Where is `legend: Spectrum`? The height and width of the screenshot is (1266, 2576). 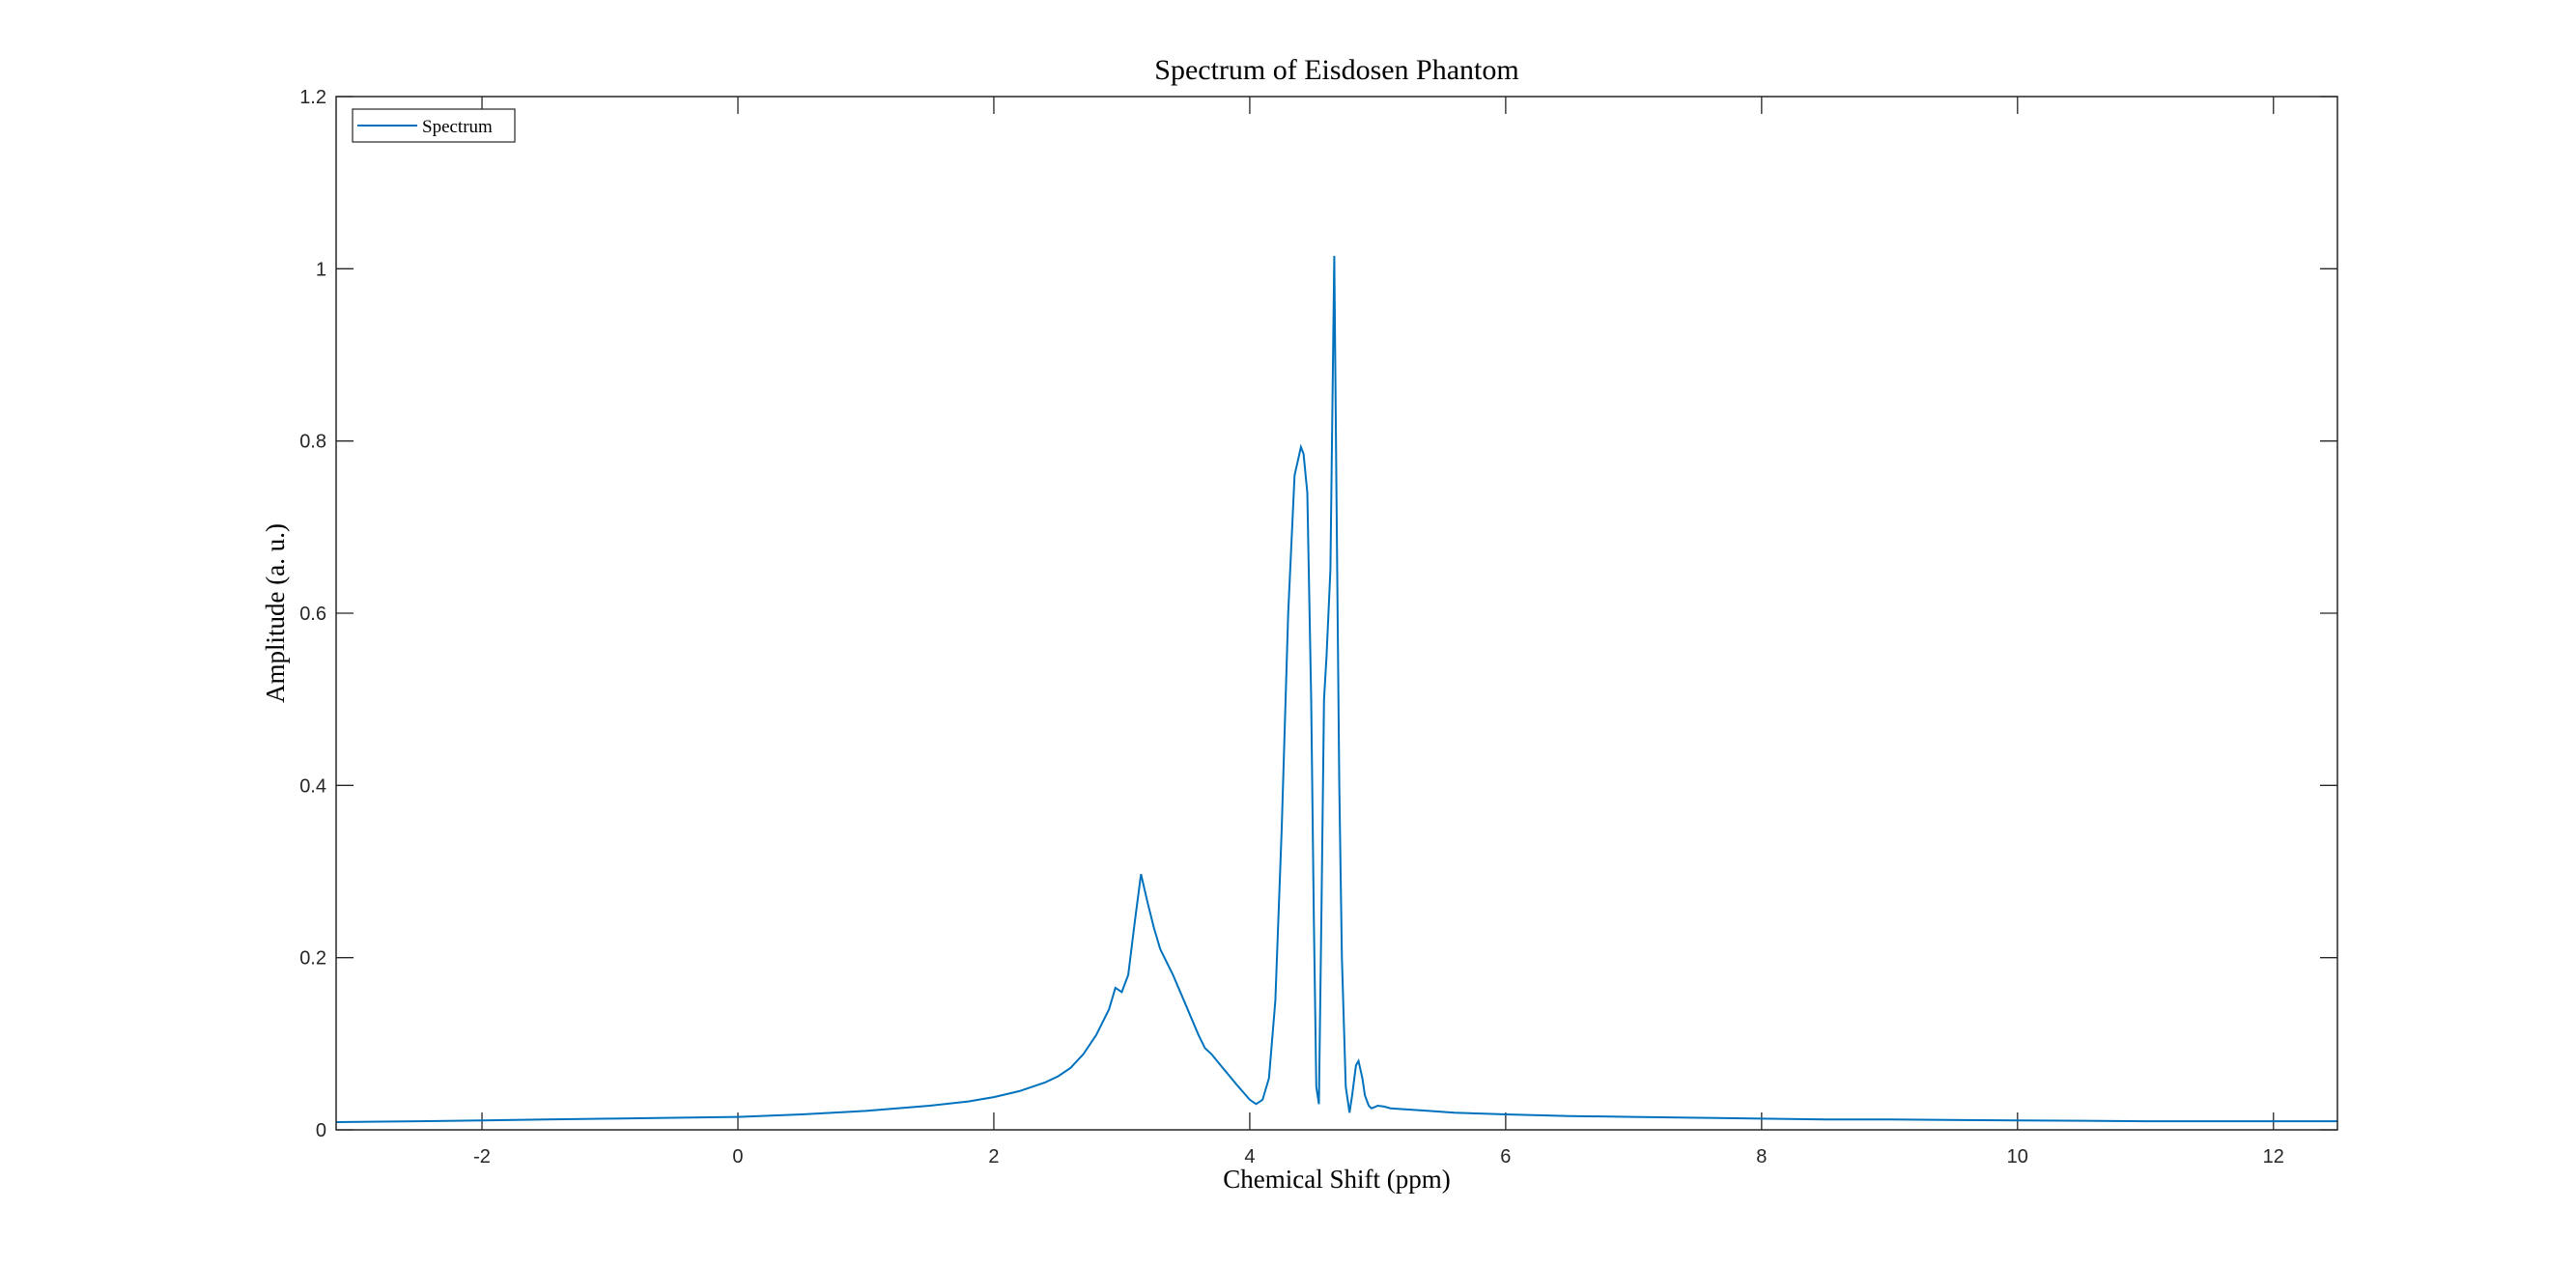
legend: Spectrum is located at coordinates (434, 126).